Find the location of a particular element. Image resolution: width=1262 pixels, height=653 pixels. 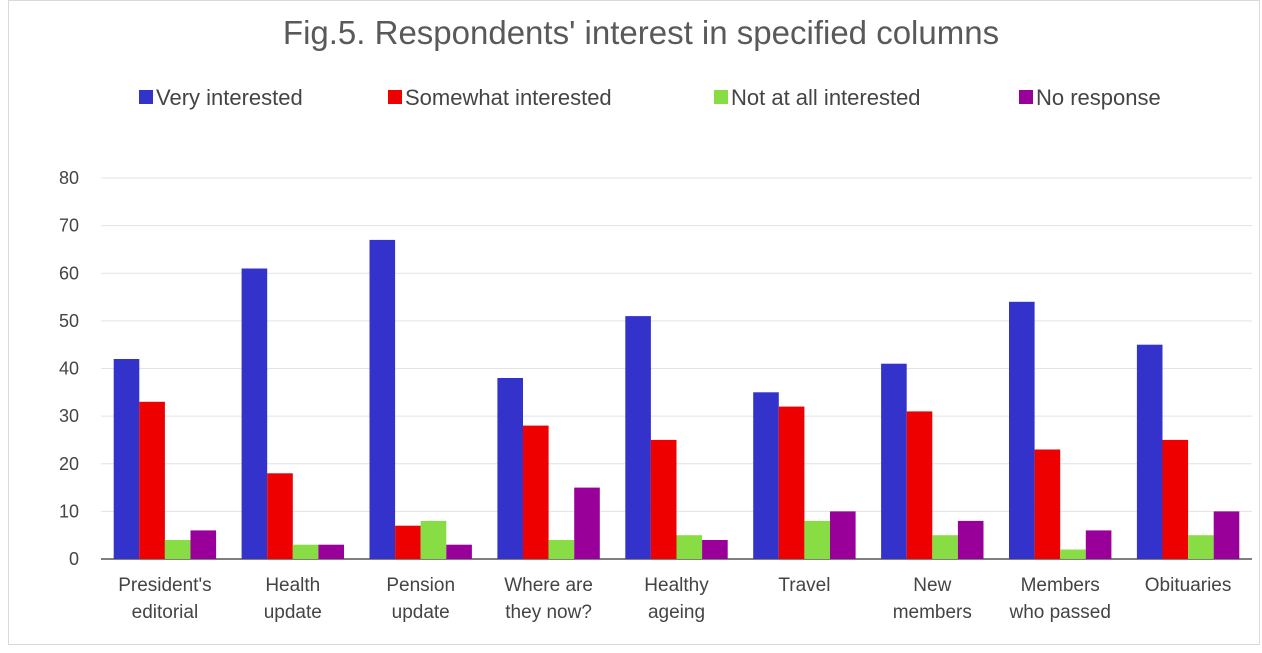

y-tick-label: 40 is located at coordinates (69, 369).